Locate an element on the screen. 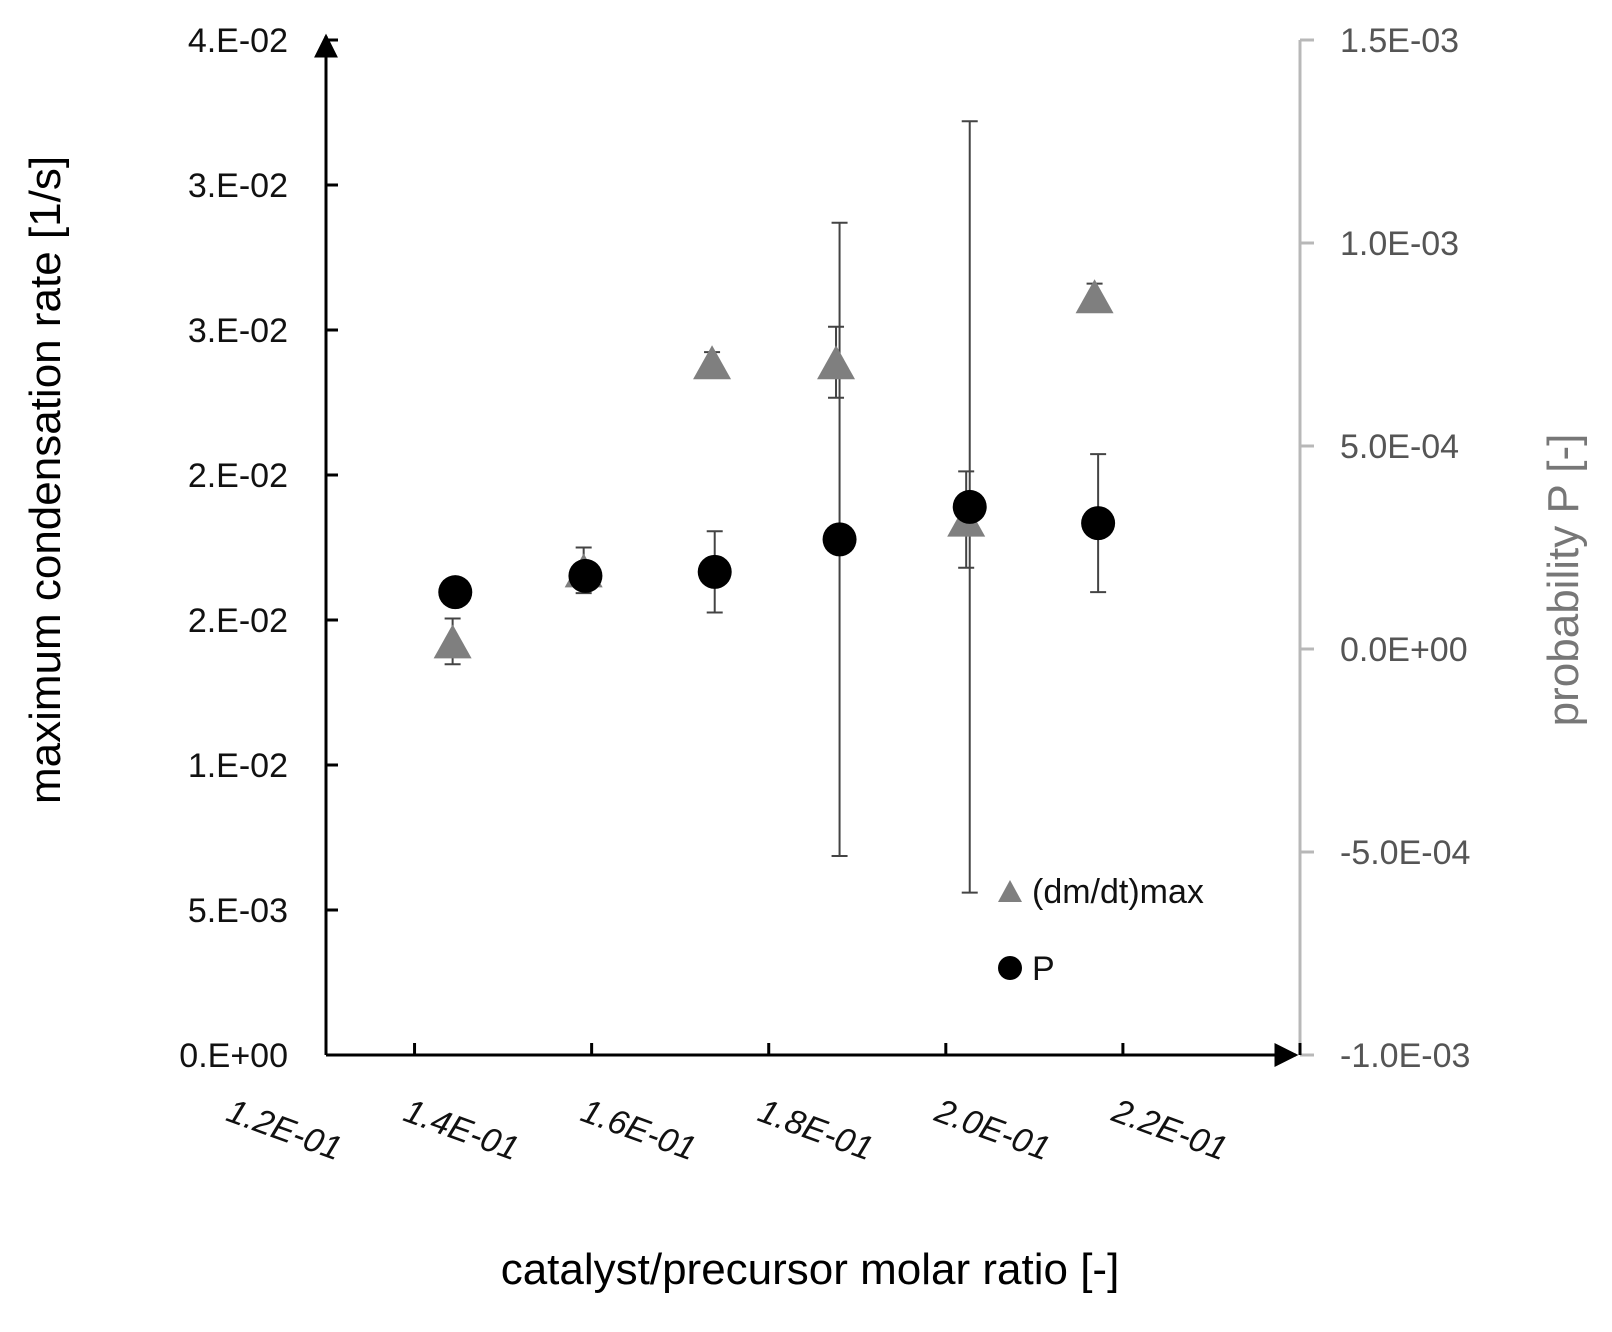 The height and width of the screenshot is (1332, 1612). x-tick-label: 1.2E-01 is located at coordinates (284, 1130).